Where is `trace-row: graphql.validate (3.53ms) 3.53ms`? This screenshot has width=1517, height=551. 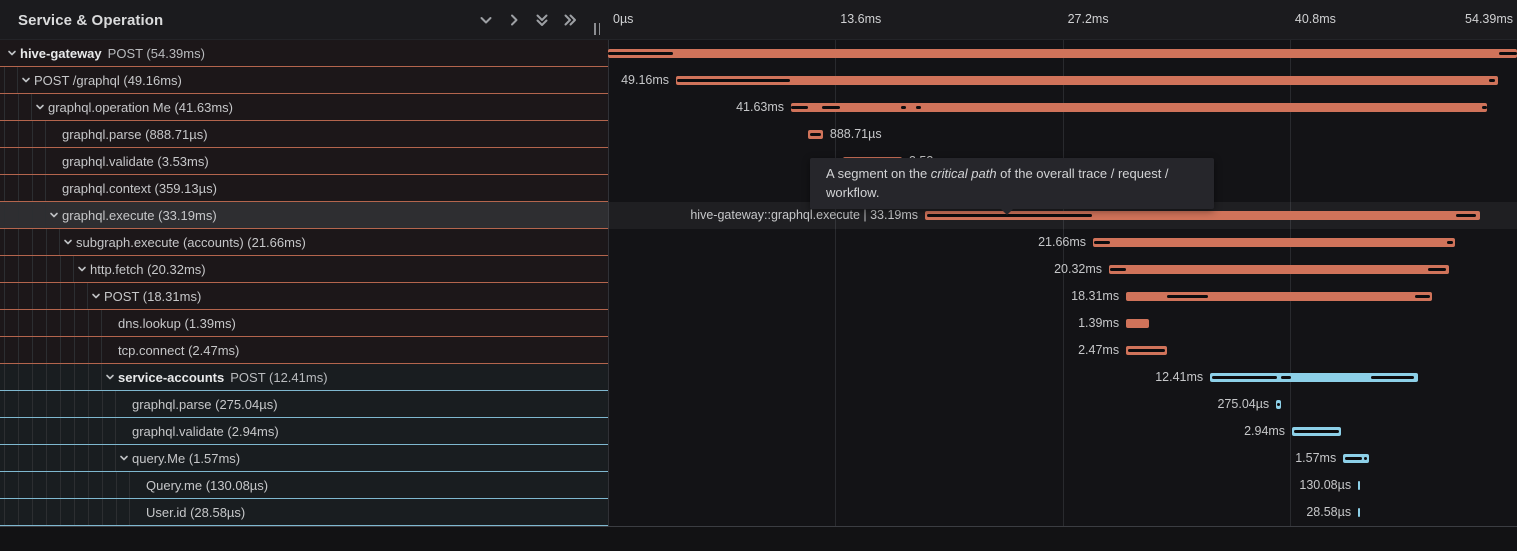 trace-row: graphql.validate (3.53ms) 3.53ms is located at coordinates (758, 161).